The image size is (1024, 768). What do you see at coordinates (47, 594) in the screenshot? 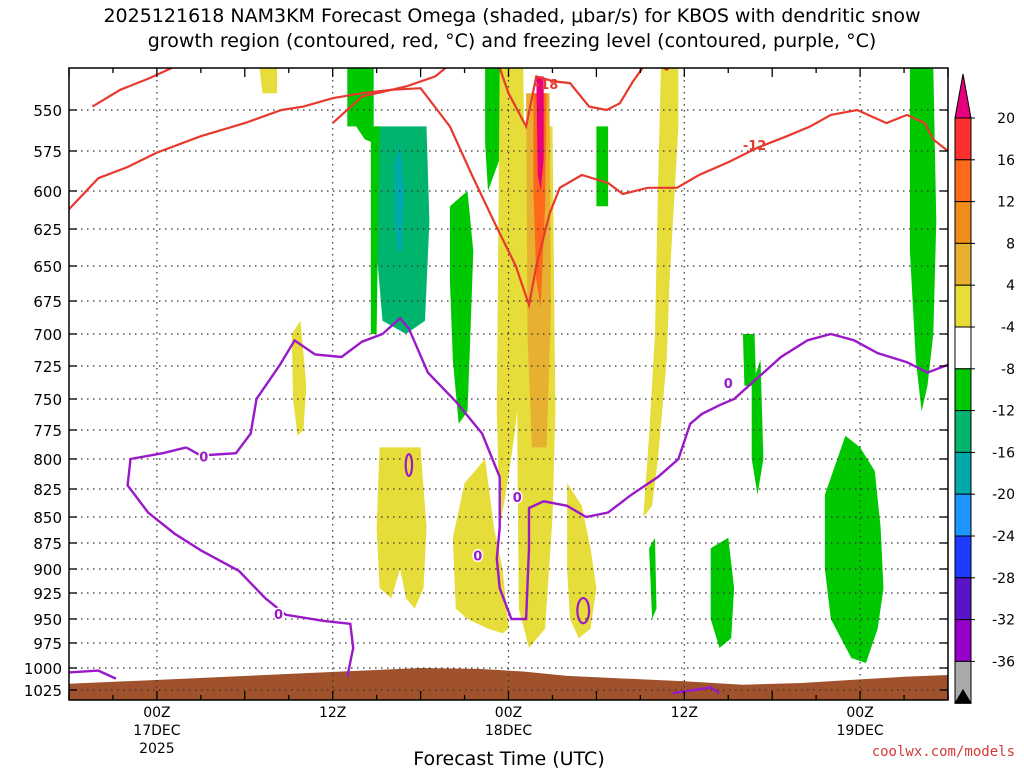
I see `y-tick-label-925: 925` at bounding box center [47, 594].